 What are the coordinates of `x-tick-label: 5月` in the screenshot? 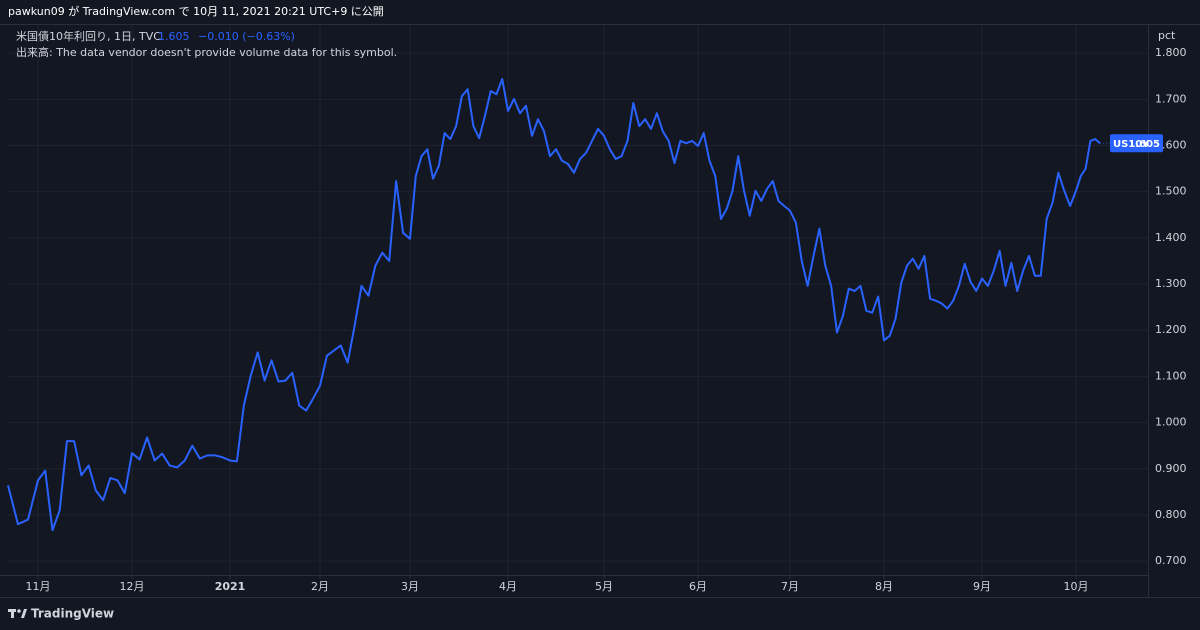 It's located at (604, 586).